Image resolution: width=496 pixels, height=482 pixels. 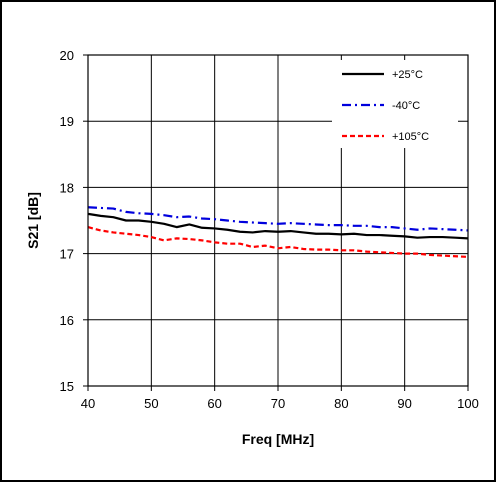 I want to click on y-tick-label: 17, so click(x=67, y=254).